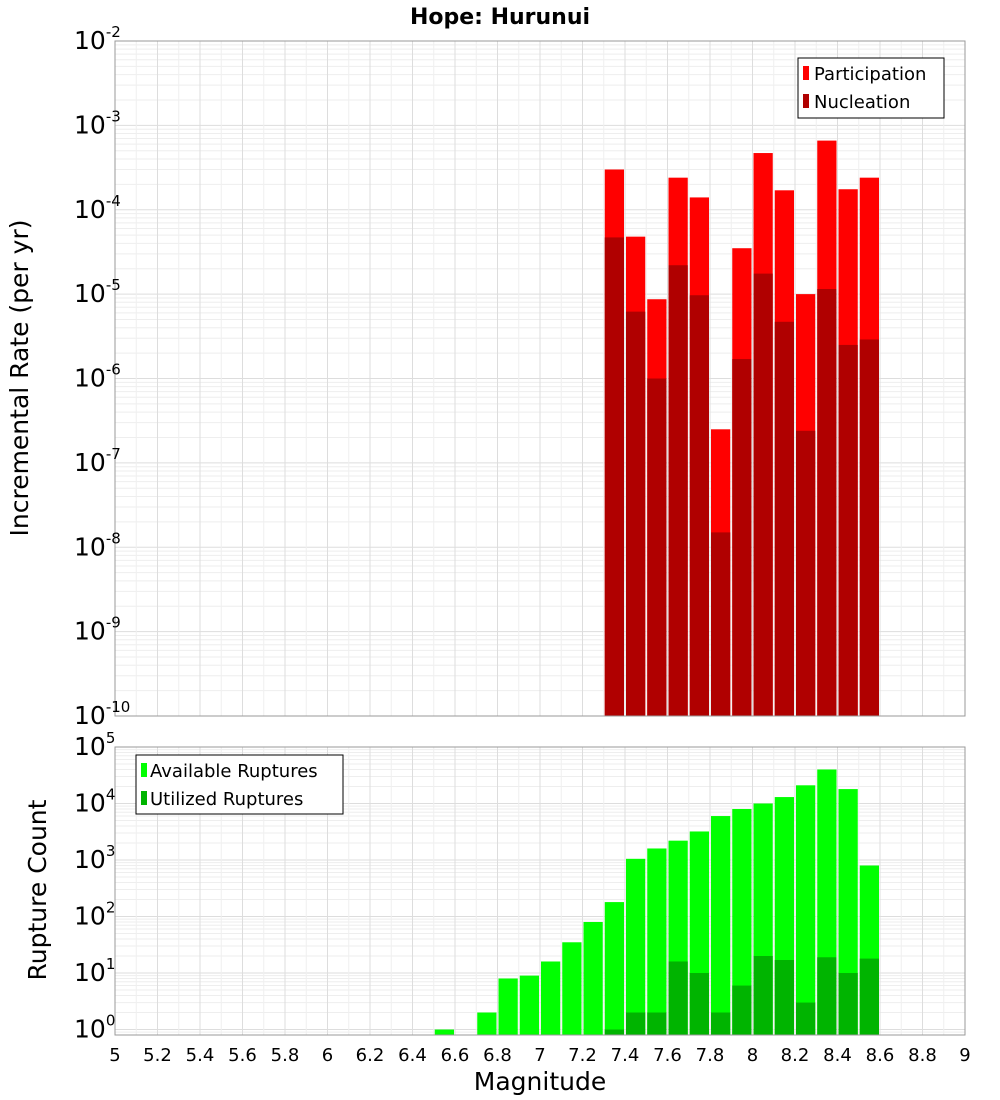  Describe the element at coordinates (880, 1055) in the screenshot. I see `x-tick-label: 8.6` at that location.